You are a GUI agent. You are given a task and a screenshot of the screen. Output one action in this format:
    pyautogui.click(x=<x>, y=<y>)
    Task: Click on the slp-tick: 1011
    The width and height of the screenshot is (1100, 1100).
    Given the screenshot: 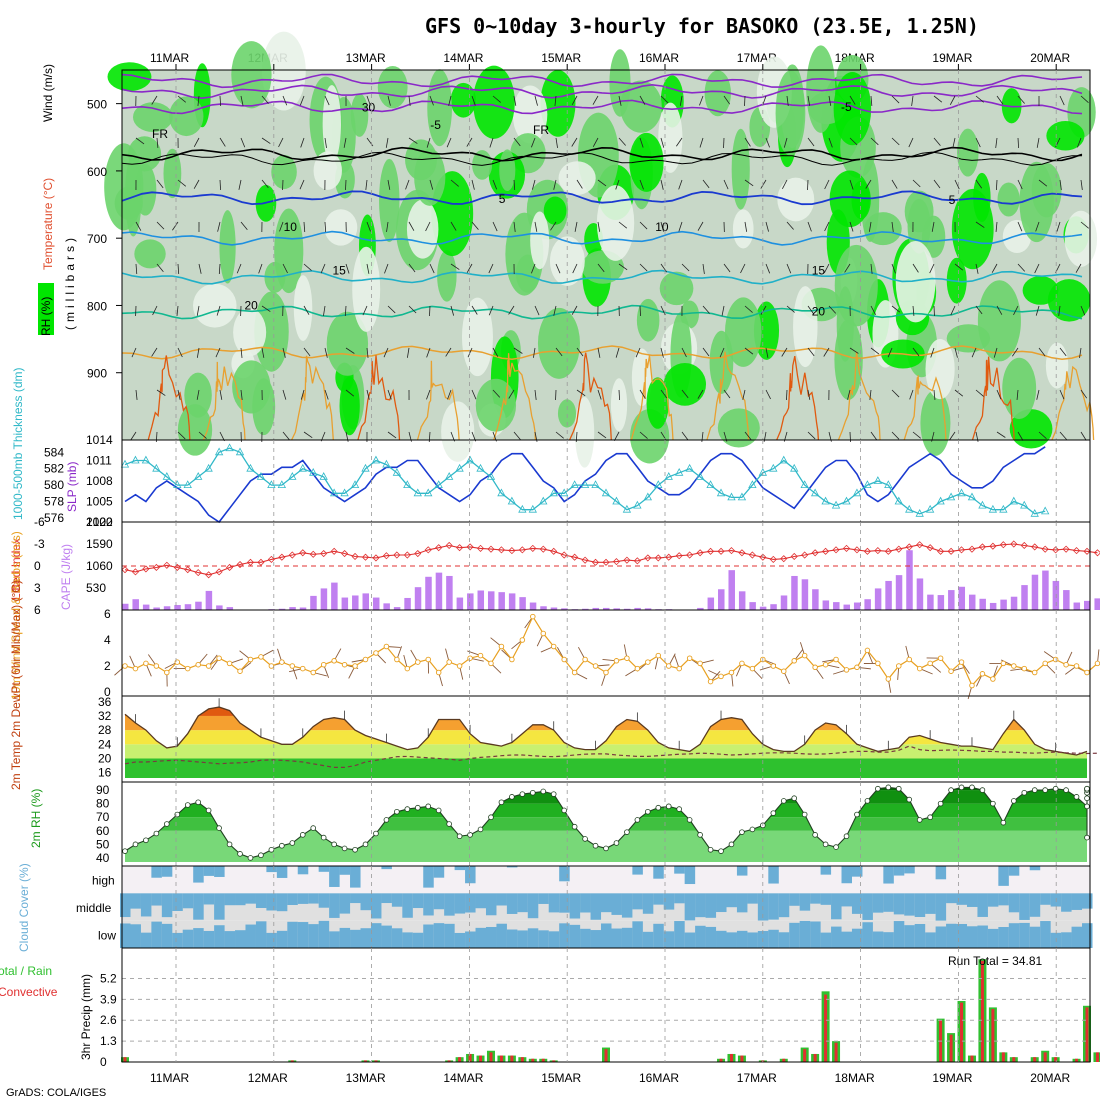 What is the action you would take?
    pyautogui.click(x=99, y=461)
    